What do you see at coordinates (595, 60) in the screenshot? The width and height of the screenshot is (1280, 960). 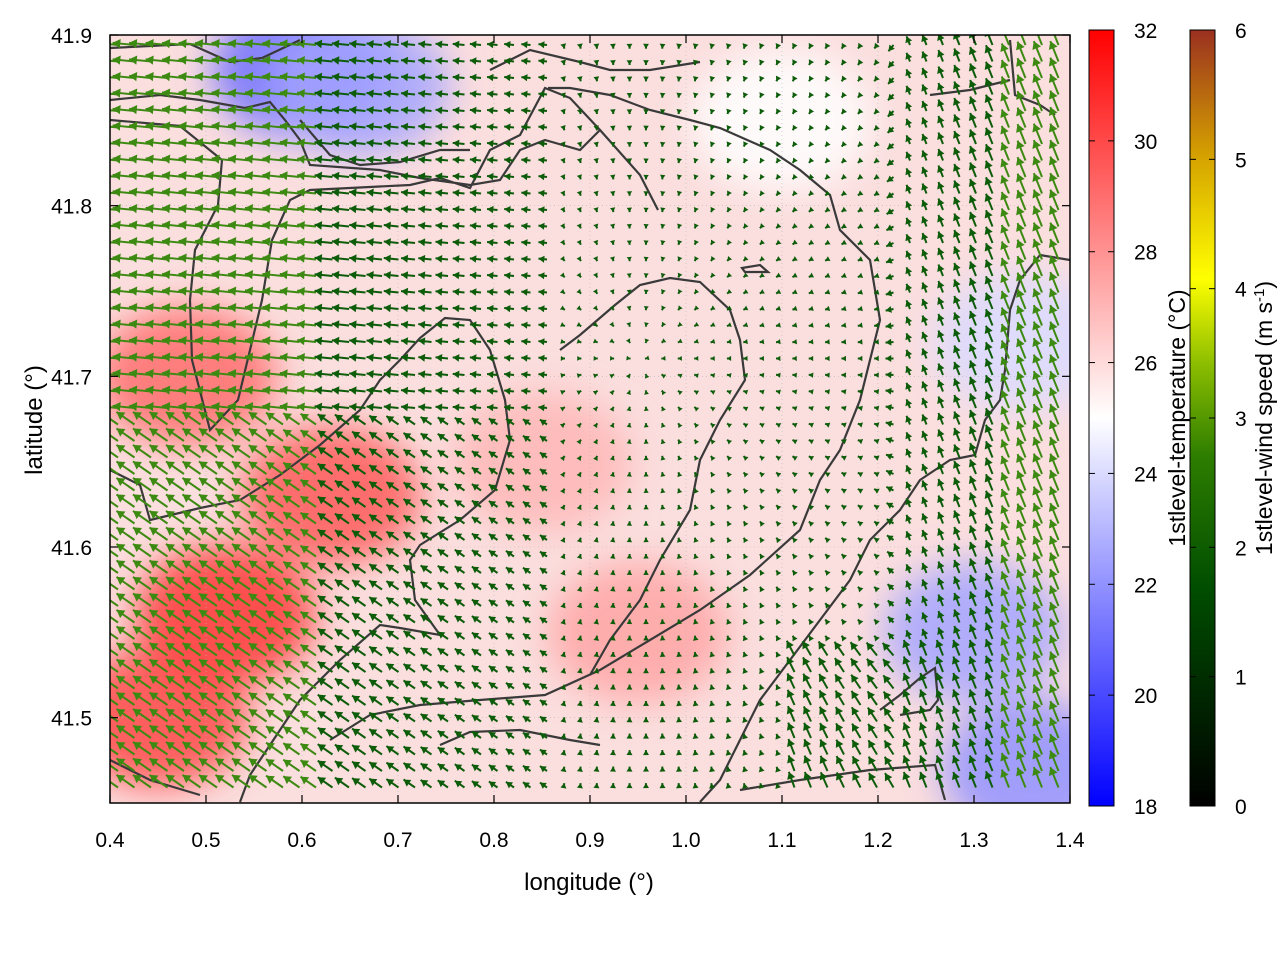 I see `contour-line` at bounding box center [595, 60].